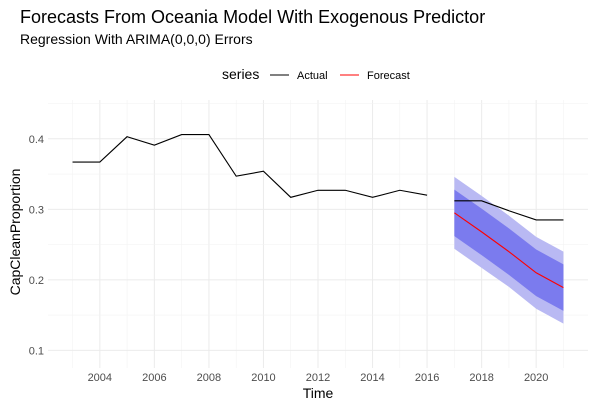 Image resolution: width=594 pixels, height=408 pixels. I want to click on legend: series Actual Forecast, so click(316, 74).